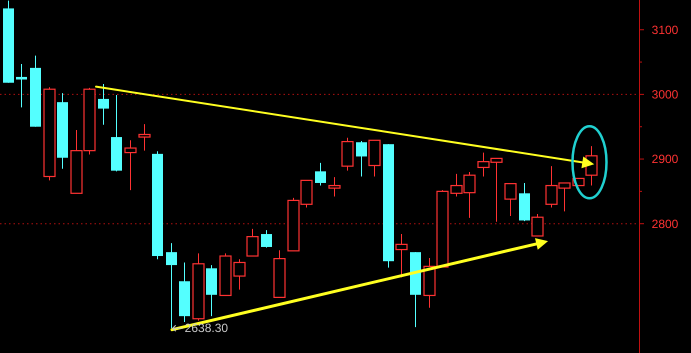  What do you see at coordinates (665, 95) in the screenshot?
I see `y-tick-label: 3000` at bounding box center [665, 95].